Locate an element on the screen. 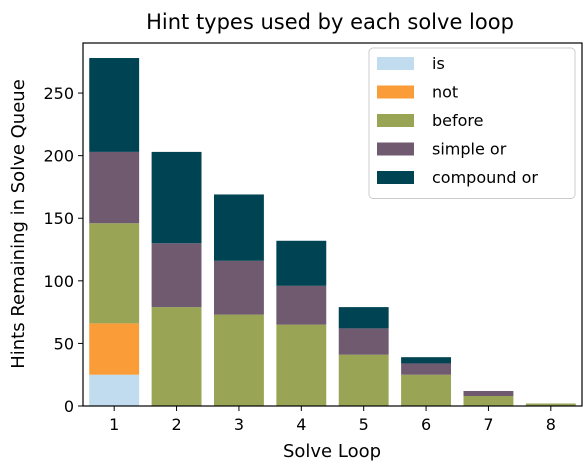 The width and height of the screenshot is (588, 475). y-tick-label: 250 is located at coordinates (58, 93).